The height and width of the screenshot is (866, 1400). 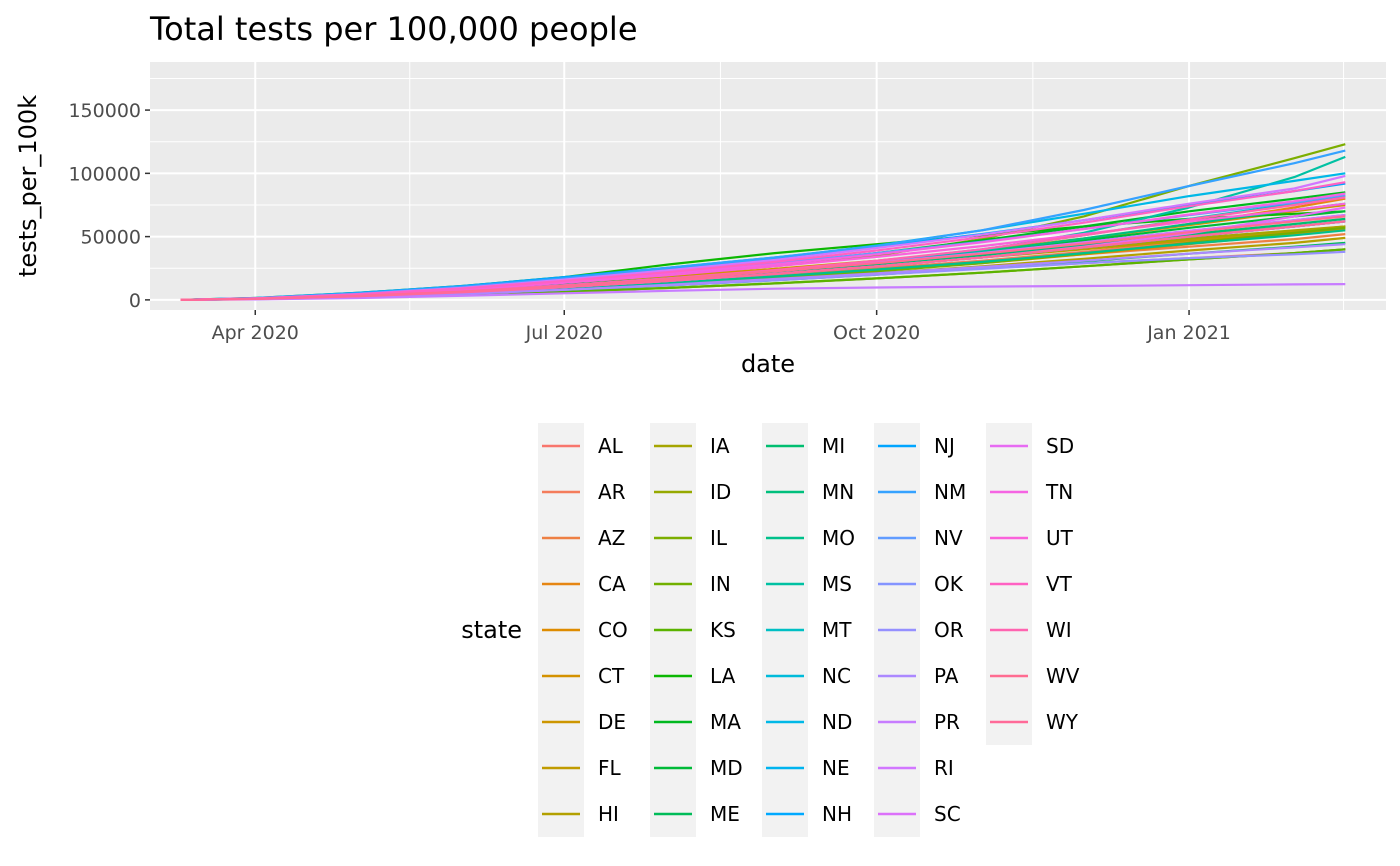 What do you see at coordinates (949, 630) in the screenshot?
I see `legend-label-OR: OR` at bounding box center [949, 630].